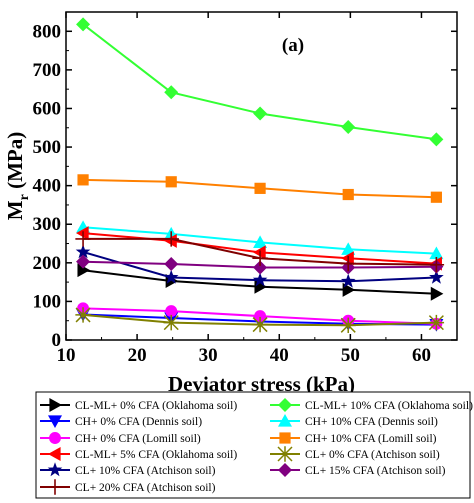  Describe the element at coordinates (66, 355) in the screenshot. I see `x-tick-label: 10` at that location.